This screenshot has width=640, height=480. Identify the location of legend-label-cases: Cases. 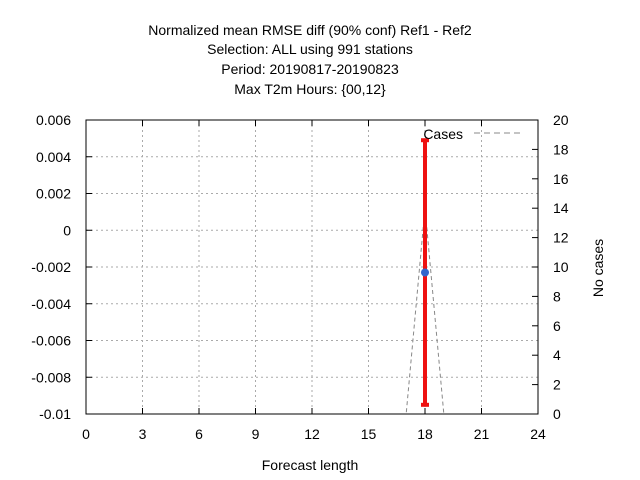
(443, 134).